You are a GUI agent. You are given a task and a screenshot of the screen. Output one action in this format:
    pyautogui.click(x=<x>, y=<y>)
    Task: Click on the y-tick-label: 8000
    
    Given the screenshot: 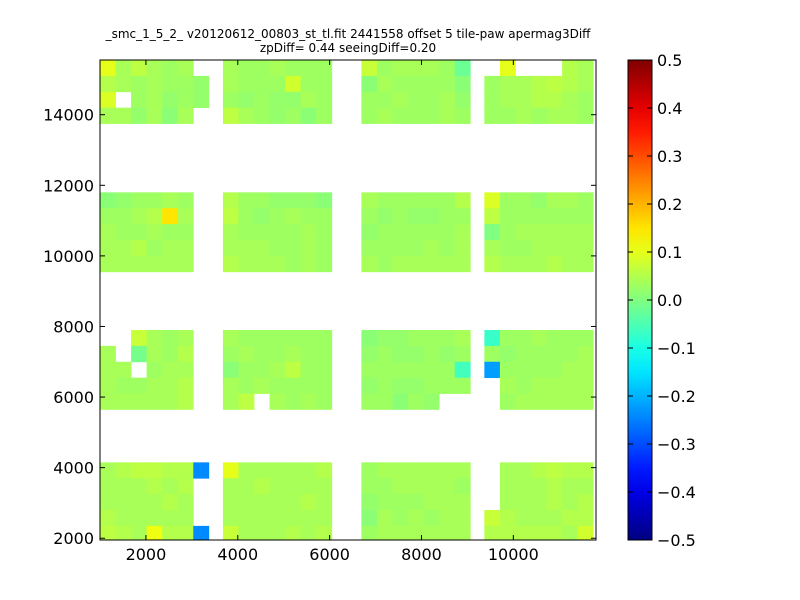 What is the action you would take?
    pyautogui.click(x=73, y=326)
    